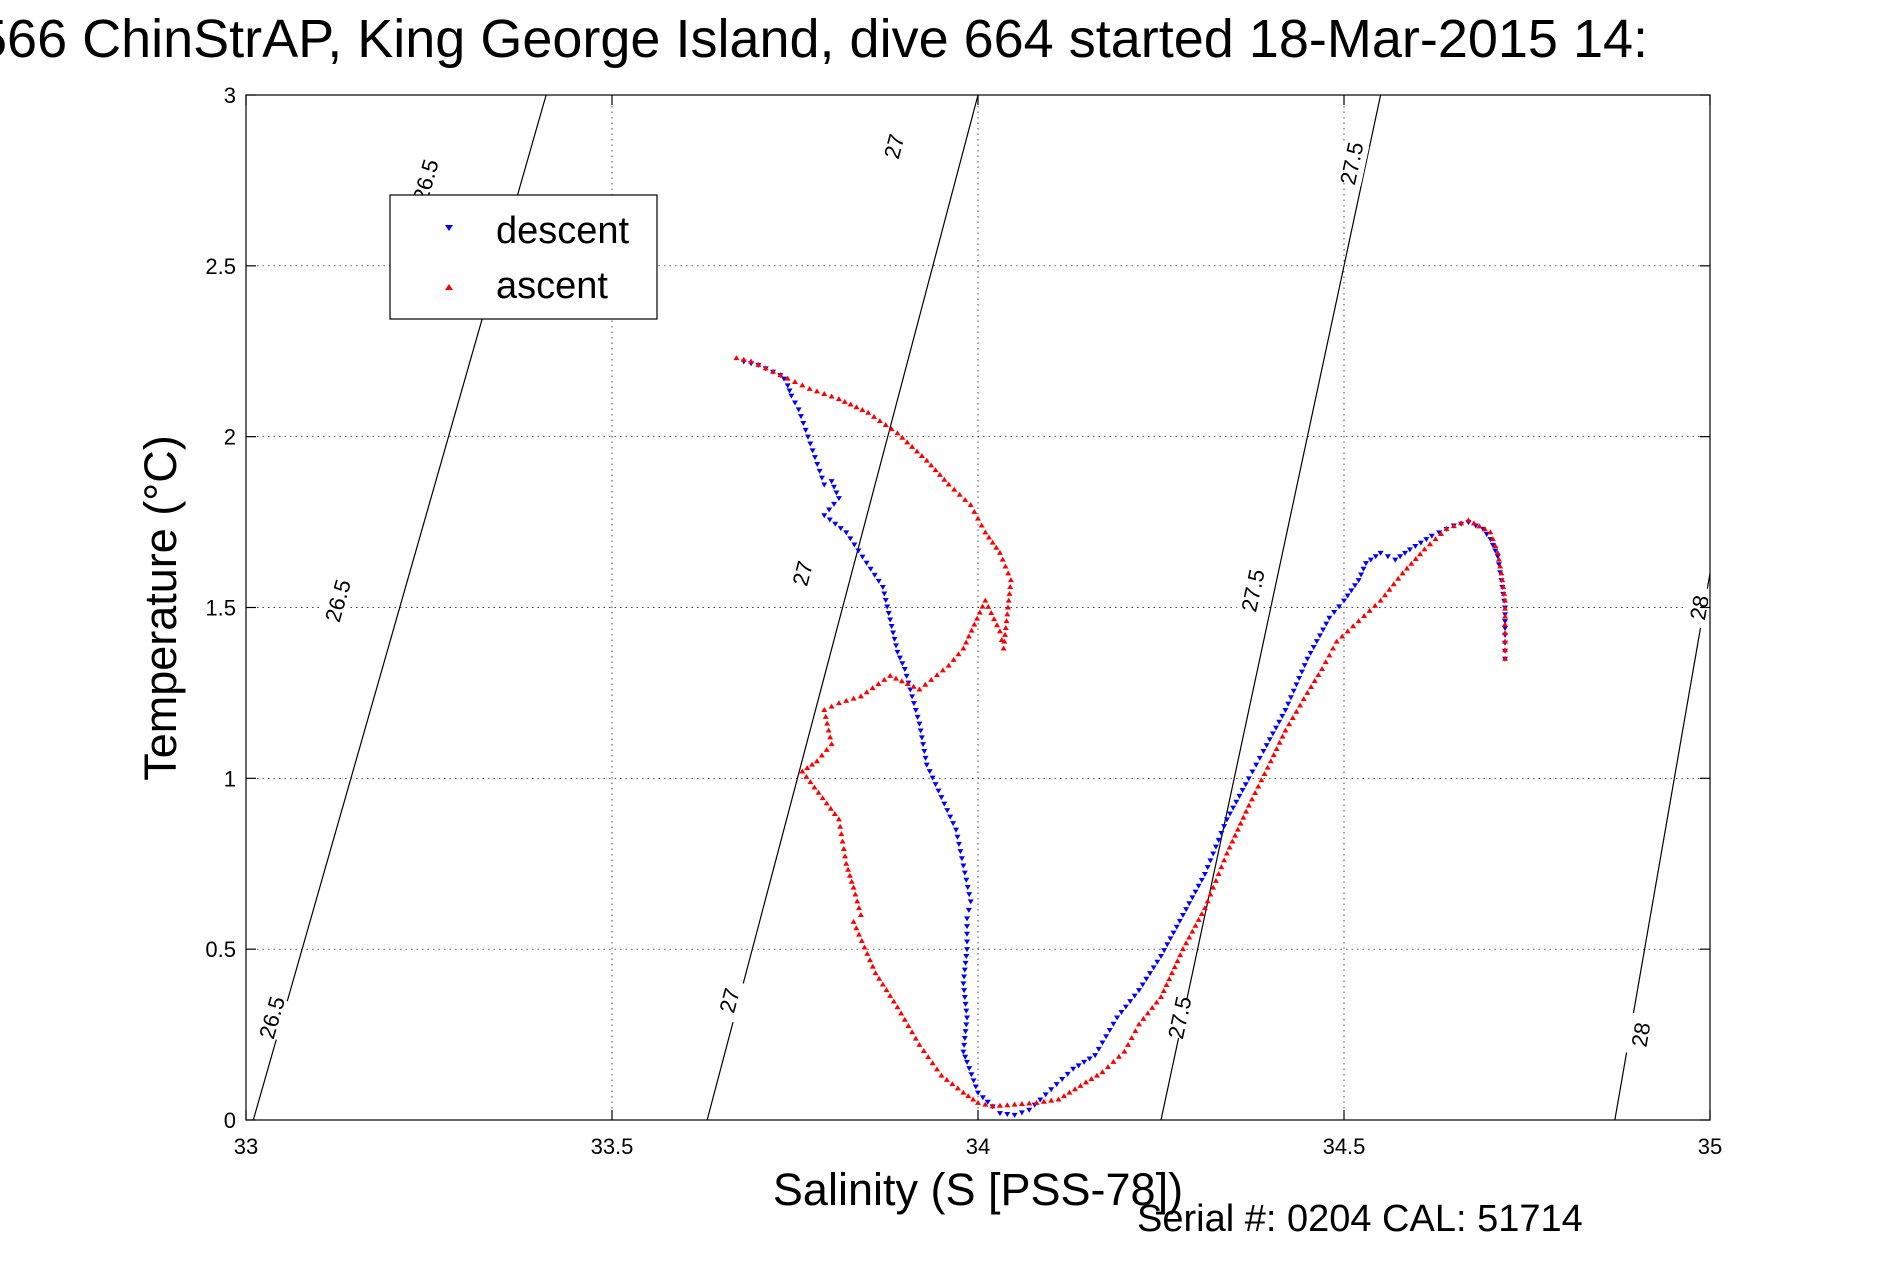 The image size is (1891, 1262). What do you see at coordinates (449, 287) in the screenshot?
I see `legend-ascent-marker` at bounding box center [449, 287].